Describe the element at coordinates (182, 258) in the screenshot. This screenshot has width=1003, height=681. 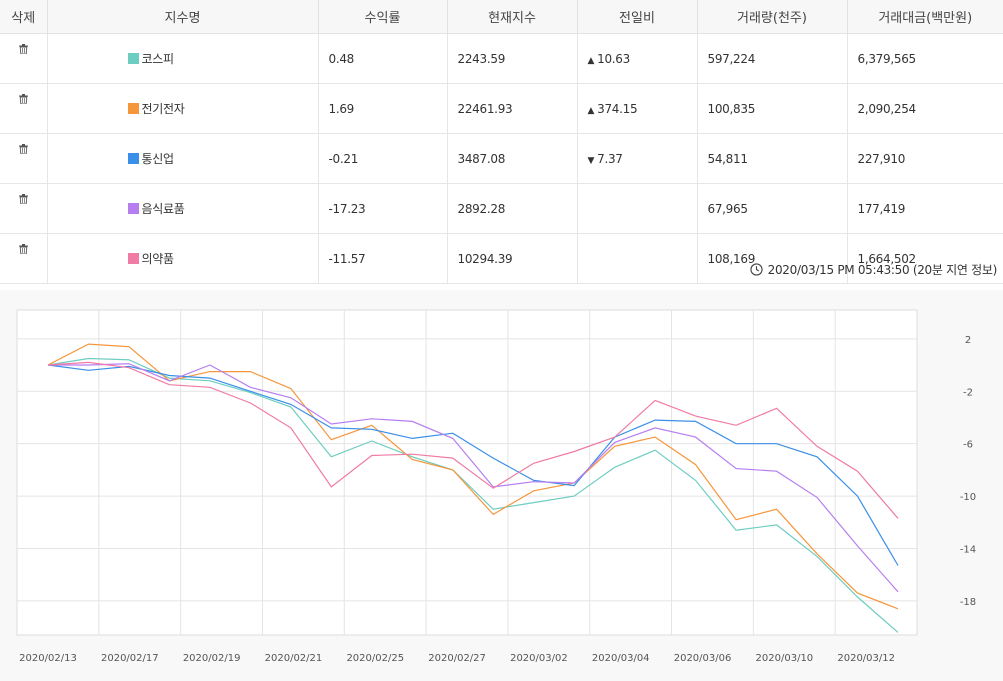
I see `index-name-cell: 의약품` at that location.